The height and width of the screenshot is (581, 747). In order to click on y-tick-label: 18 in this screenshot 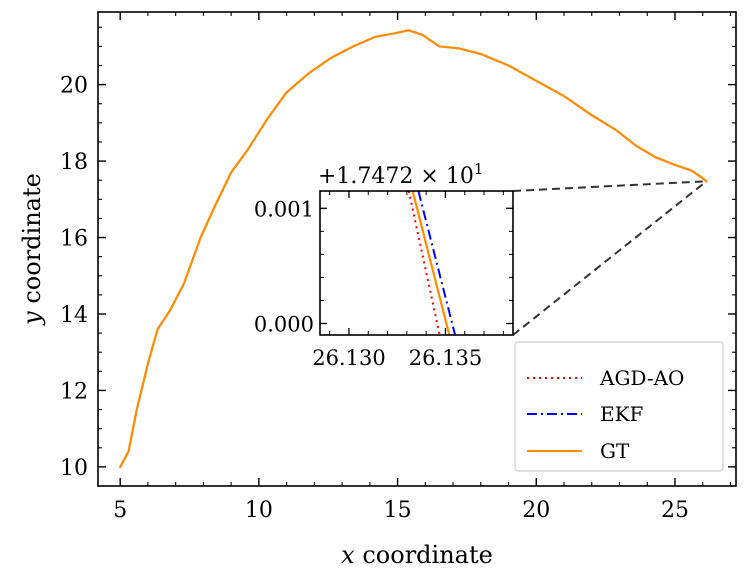, I will do `click(74, 162)`.